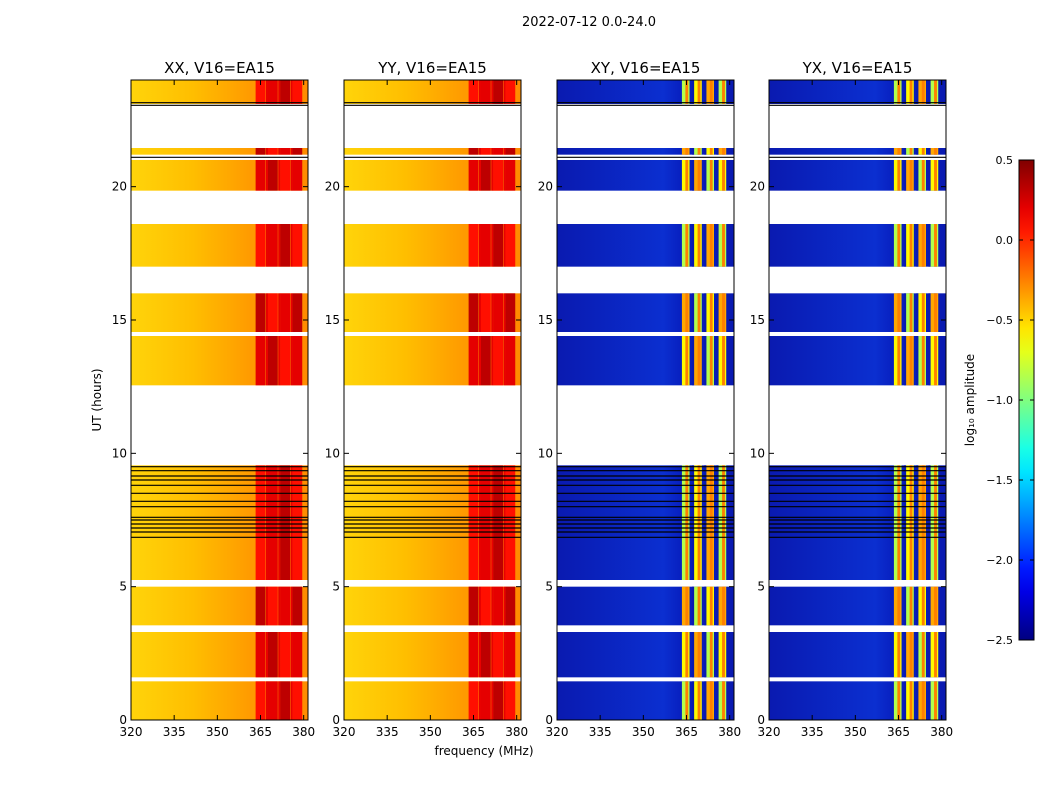 The height and width of the screenshot is (800, 1050). I want to click on y-tick-label: 0, so click(123, 720).